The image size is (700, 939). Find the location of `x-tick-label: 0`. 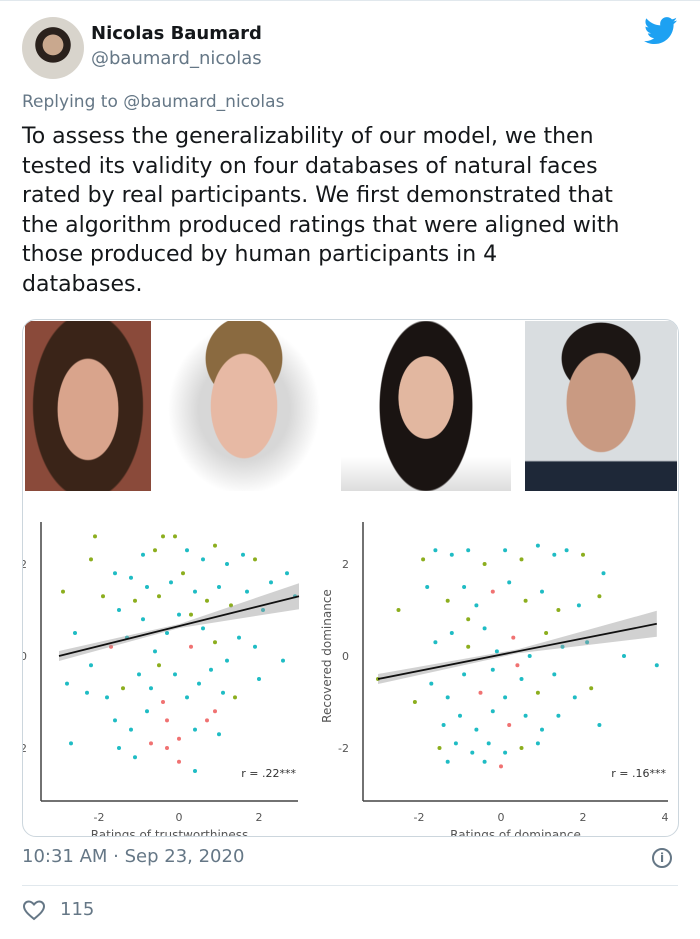

x-tick-label: 0 is located at coordinates (501, 817).